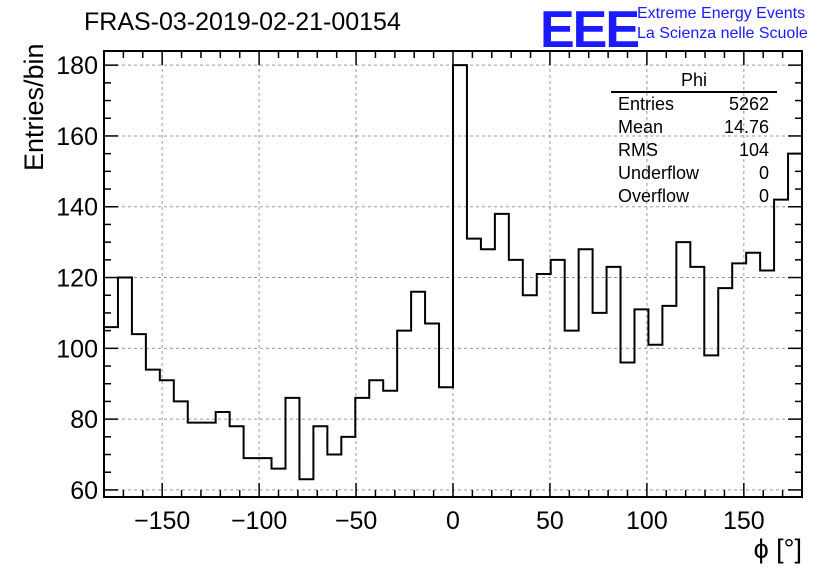  What do you see at coordinates (77, 208) in the screenshot?
I see `y-tick-label: 140` at bounding box center [77, 208].